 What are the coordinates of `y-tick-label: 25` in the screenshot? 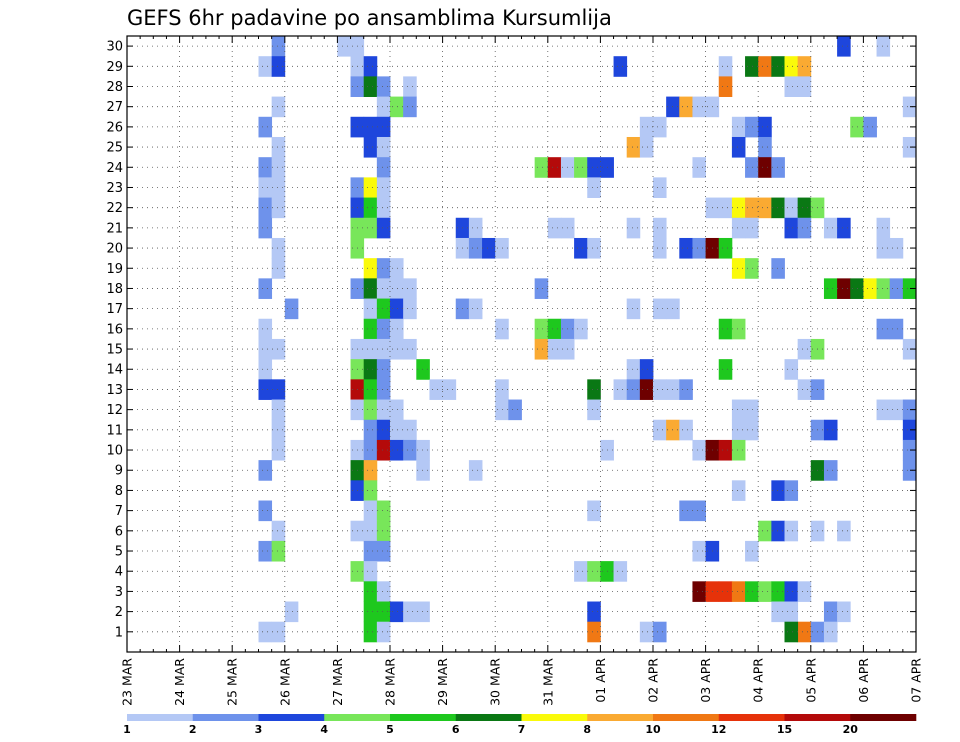 It's located at (114, 148).